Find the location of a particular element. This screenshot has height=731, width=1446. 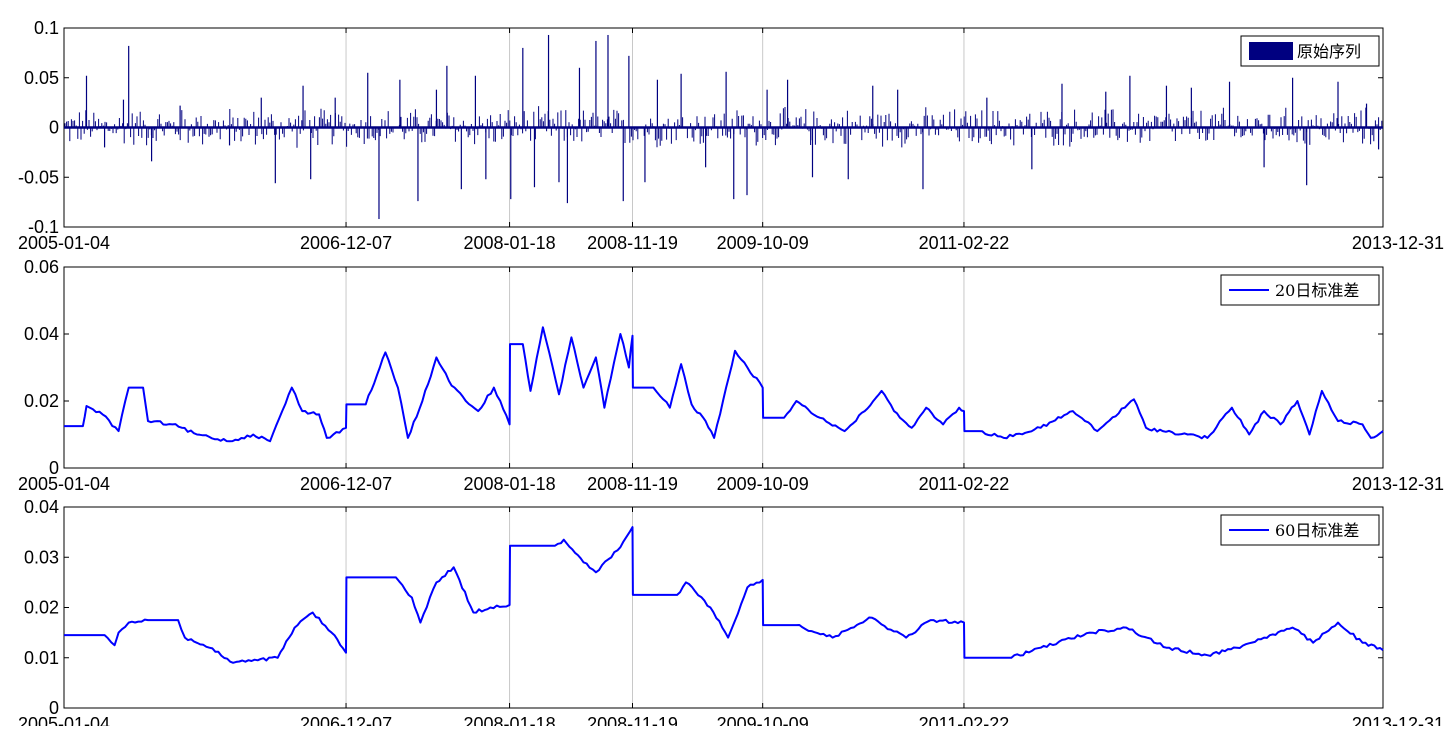

y-tick-label: 0.05 is located at coordinates (41, 78).